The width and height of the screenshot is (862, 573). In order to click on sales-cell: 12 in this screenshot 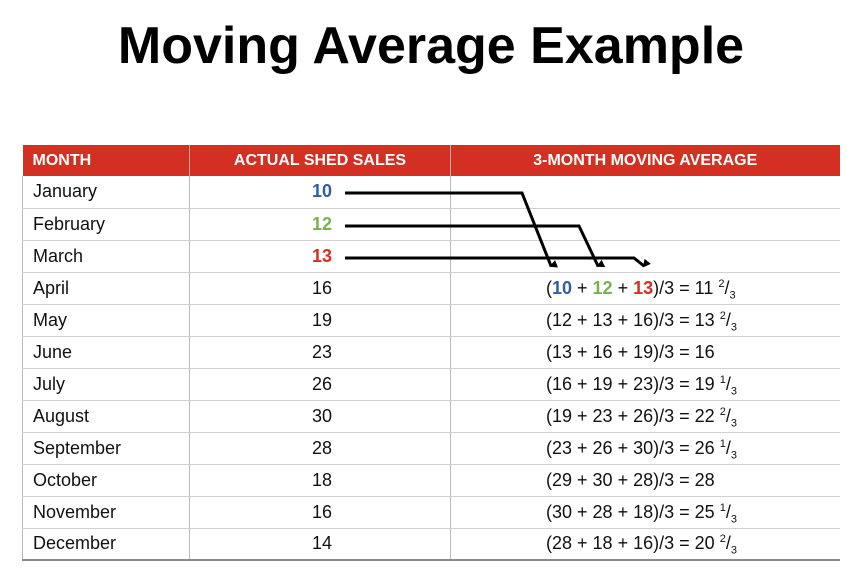, I will do `click(320, 224)`.